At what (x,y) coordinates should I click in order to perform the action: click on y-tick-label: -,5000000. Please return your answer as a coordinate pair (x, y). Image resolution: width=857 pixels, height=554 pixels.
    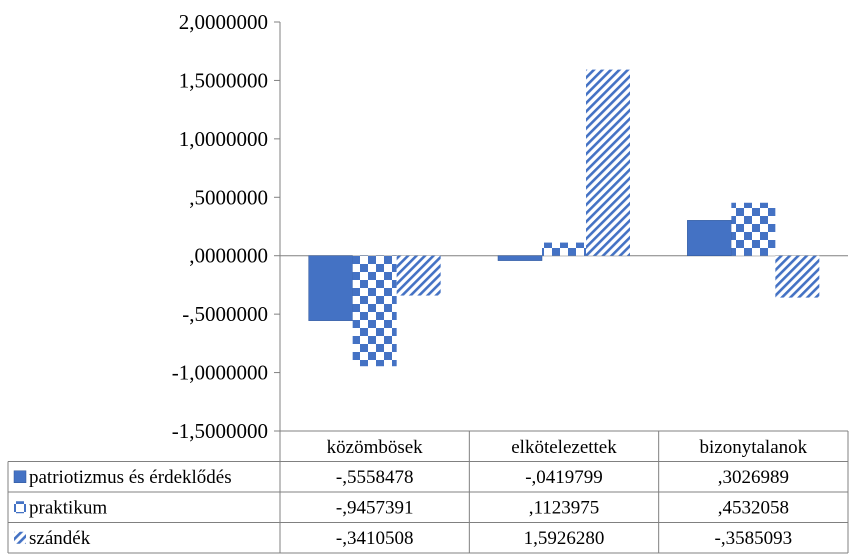
    Looking at the image, I should click on (225, 314).